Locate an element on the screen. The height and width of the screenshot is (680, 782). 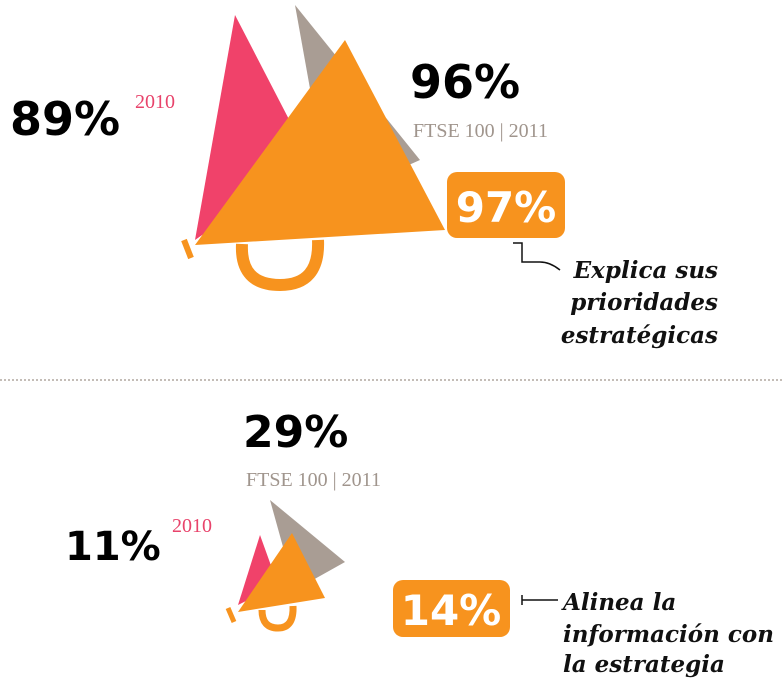
highlight-value: 97% is located at coordinates (506, 207).